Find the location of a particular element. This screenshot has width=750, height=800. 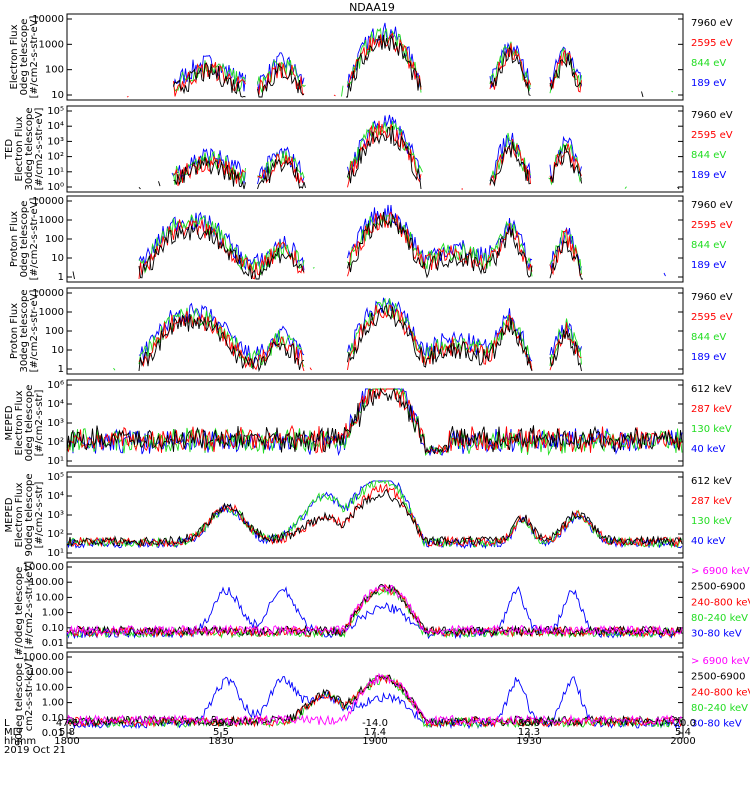

y-tick-label: 10.00 is located at coordinates (49, 597).